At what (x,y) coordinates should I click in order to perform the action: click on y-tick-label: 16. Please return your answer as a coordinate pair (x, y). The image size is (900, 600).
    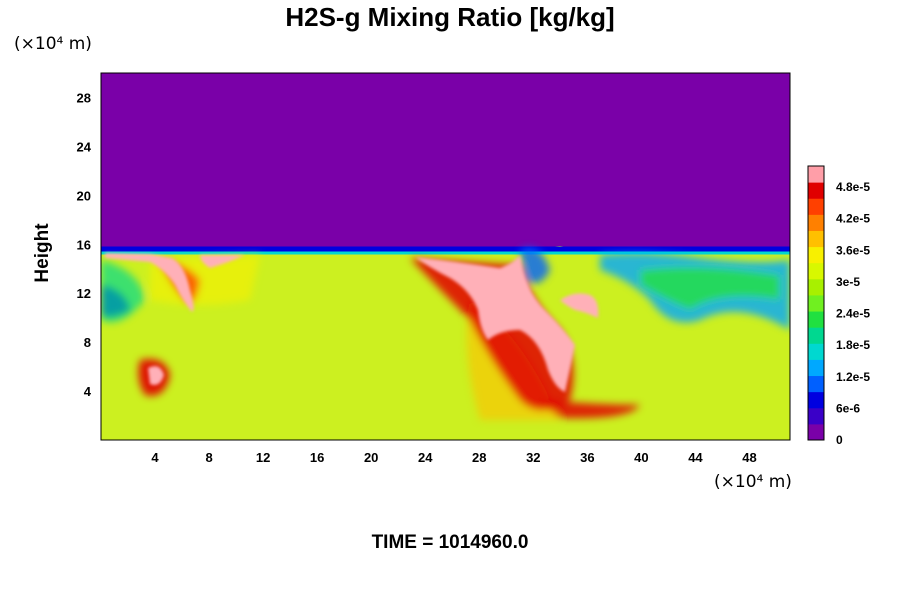
    Looking at the image, I should click on (84, 244).